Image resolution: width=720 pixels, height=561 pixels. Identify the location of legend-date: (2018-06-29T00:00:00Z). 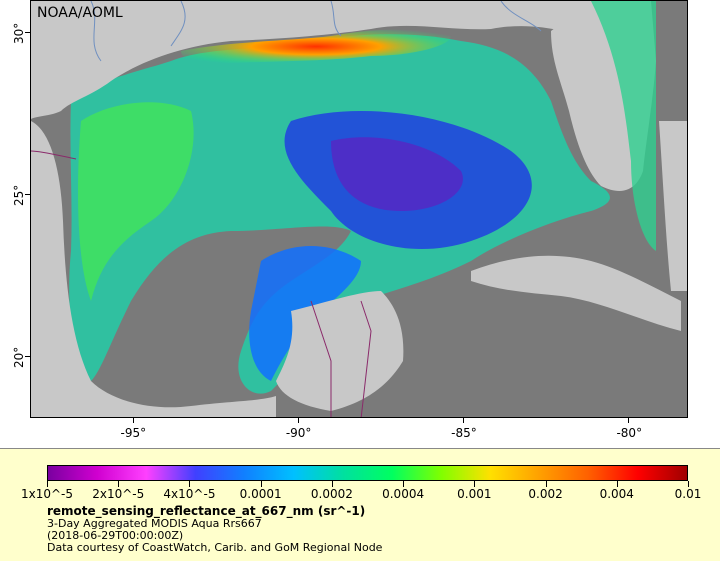
(115, 535).